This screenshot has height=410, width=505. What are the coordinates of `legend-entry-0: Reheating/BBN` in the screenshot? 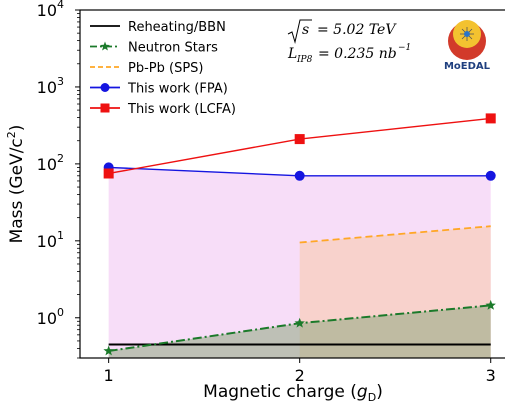 It's located at (158, 27).